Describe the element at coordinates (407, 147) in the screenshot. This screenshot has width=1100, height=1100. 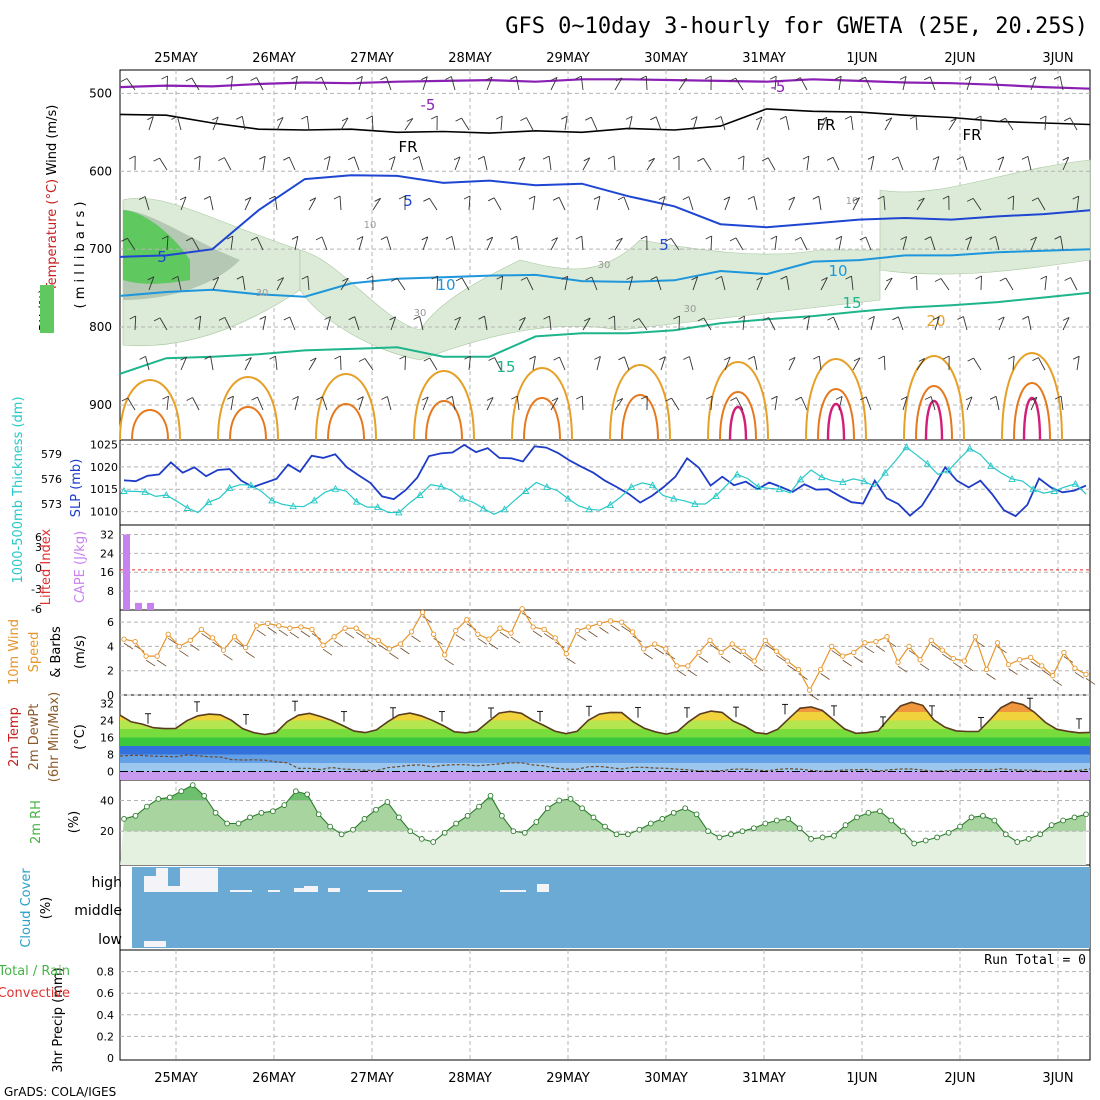
I see `contour-label: FR` at that location.